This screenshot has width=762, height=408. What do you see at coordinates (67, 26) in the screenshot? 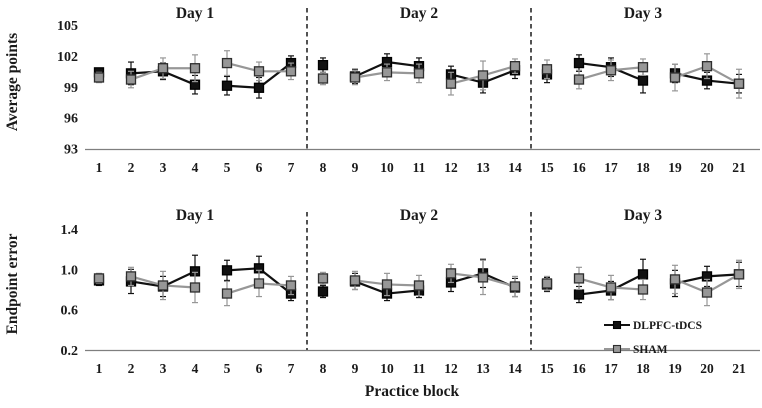
I see `y-tick-label: 105` at bounding box center [67, 26].